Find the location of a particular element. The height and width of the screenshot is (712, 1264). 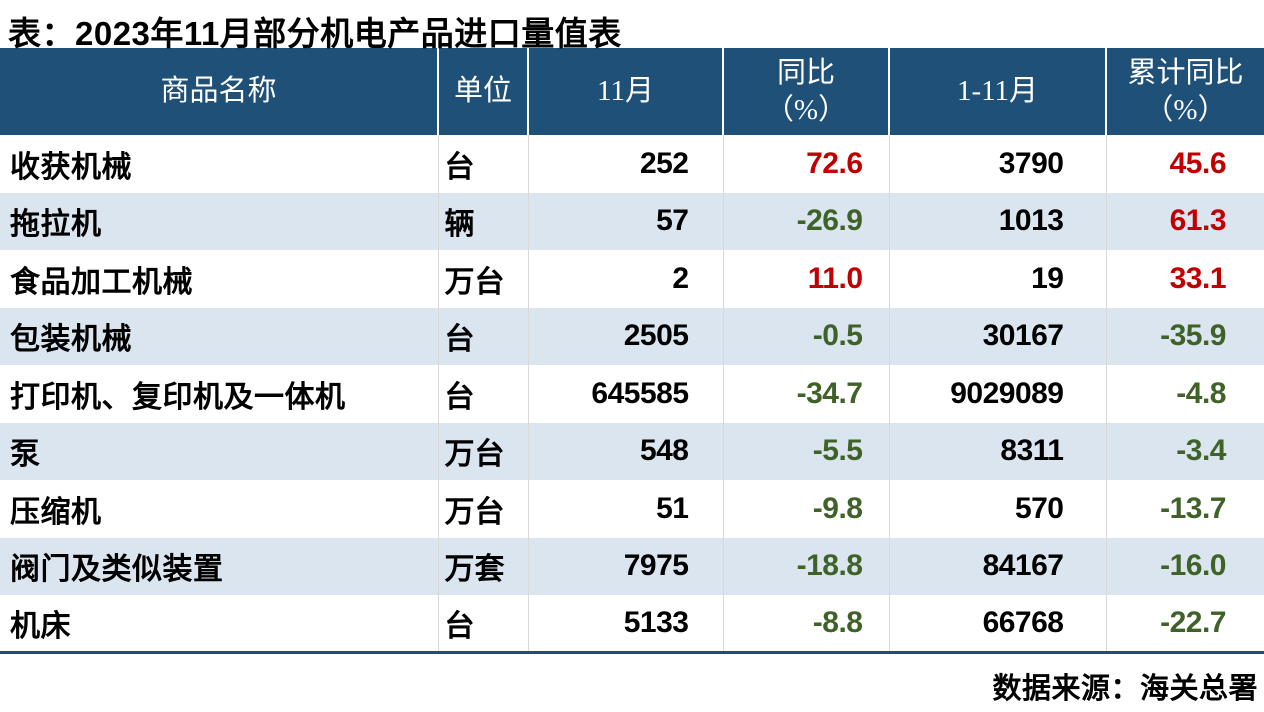

yoy-value-cell: -0.5 is located at coordinates (806, 336).